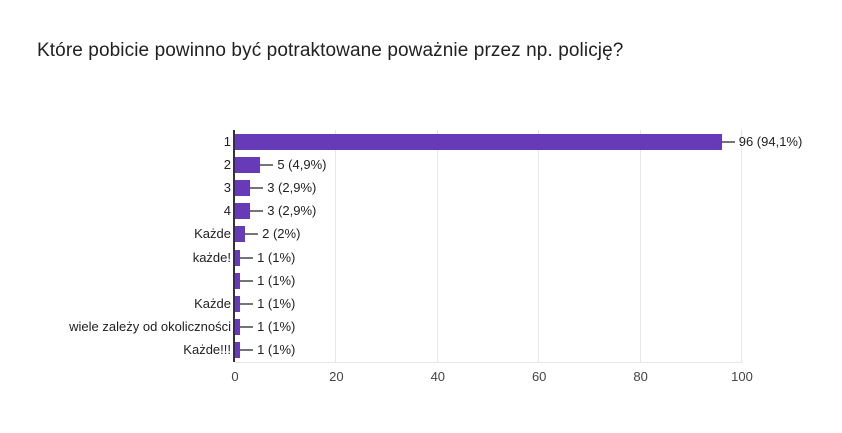 This screenshot has height=433, width=842. I want to click on category-label: 3, so click(227, 187).